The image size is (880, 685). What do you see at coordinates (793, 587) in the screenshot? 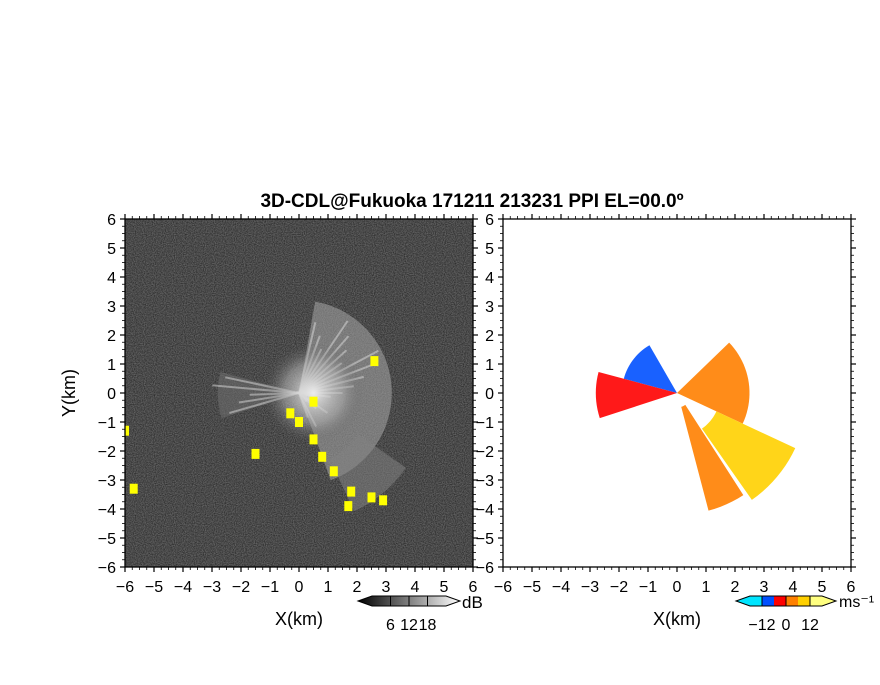
I see `velocity-x-tick-label: 4` at bounding box center [793, 587].